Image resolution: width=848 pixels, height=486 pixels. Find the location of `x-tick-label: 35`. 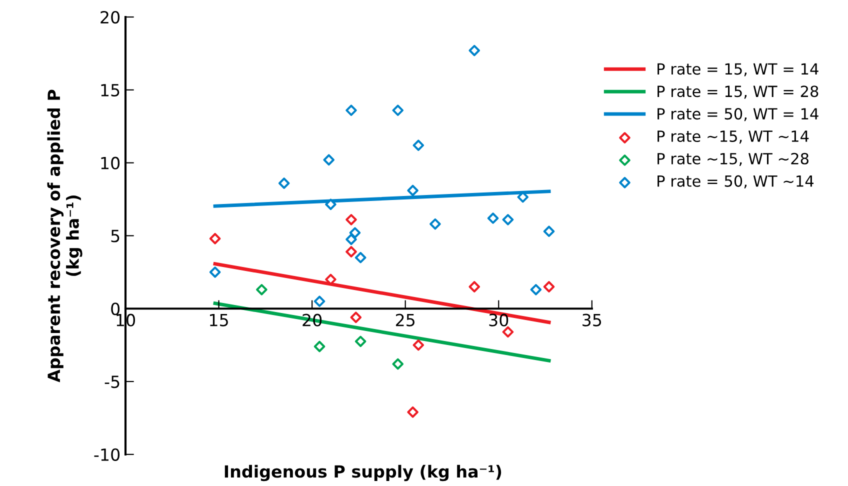

x-tick-label: 35 is located at coordinates (592, 320).